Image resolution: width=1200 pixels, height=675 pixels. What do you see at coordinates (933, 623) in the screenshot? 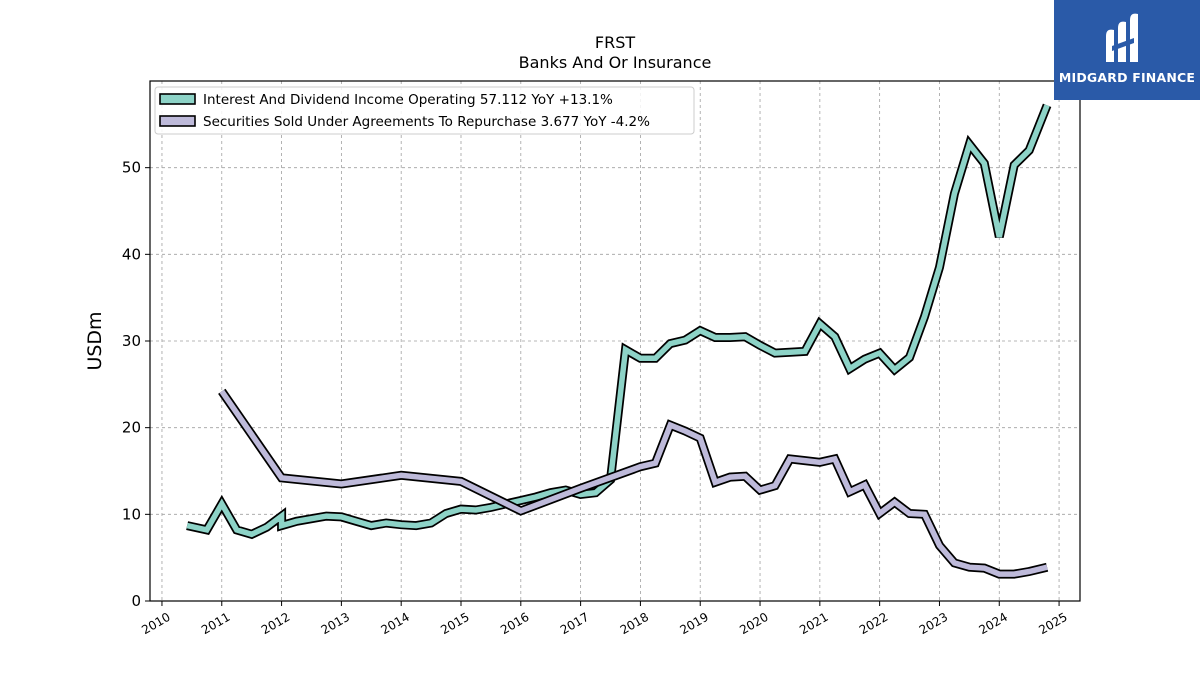
I see `tick-label-x: 2023` at bounding box center [933, 623].